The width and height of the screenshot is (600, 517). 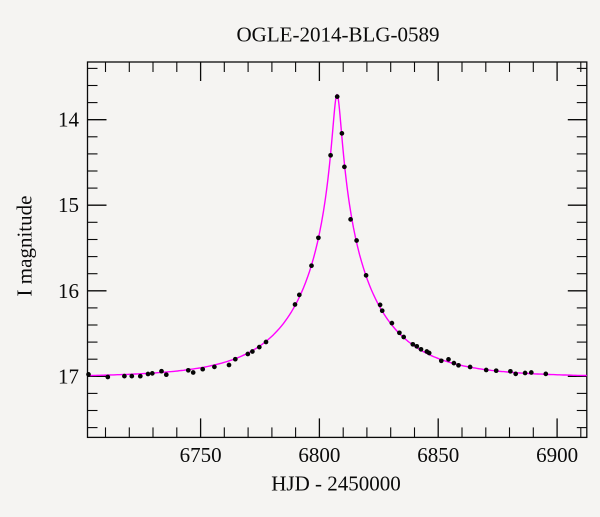 What do you see at coordinates (338, 35) in the screenshot?
I see `svg-text: OGLE-2014-BLG-0589` at bounding box center [338, 35].